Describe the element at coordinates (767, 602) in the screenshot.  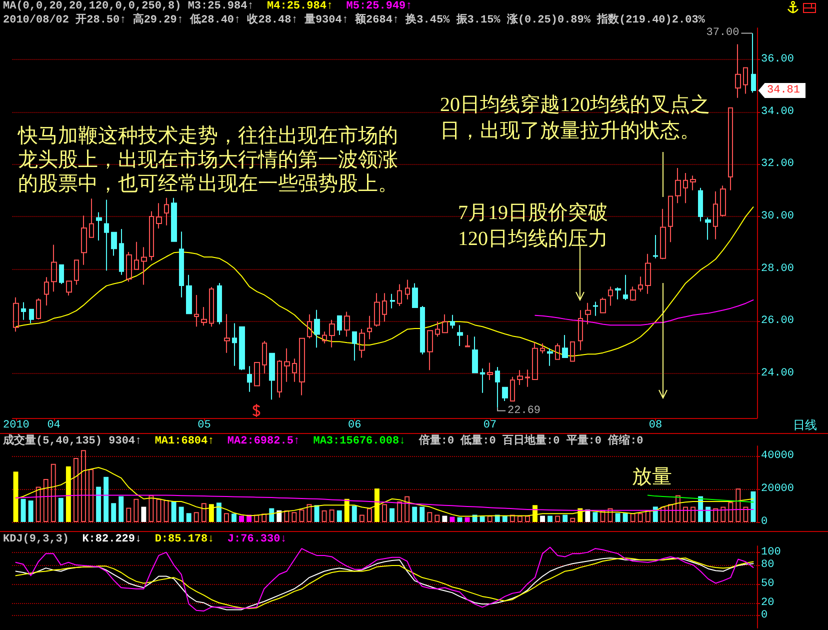
I see `y-tick-label: 20` at that location.